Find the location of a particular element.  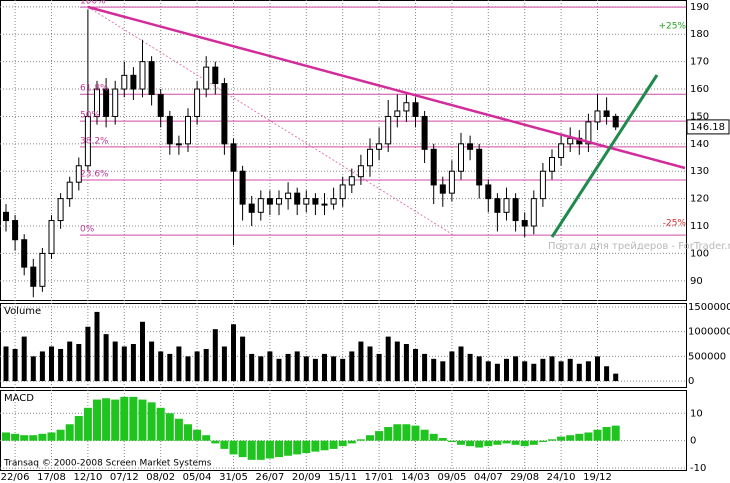

x-tick-label: 14/03 is located at coordinates (415, 477).